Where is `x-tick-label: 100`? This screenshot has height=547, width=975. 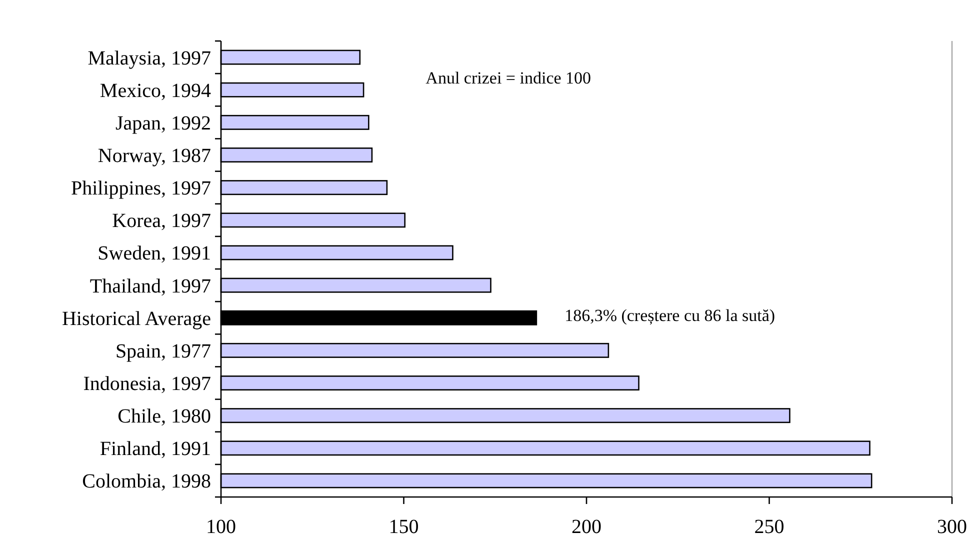 x-tick-label: 100 is located at coordinates (221, 527).